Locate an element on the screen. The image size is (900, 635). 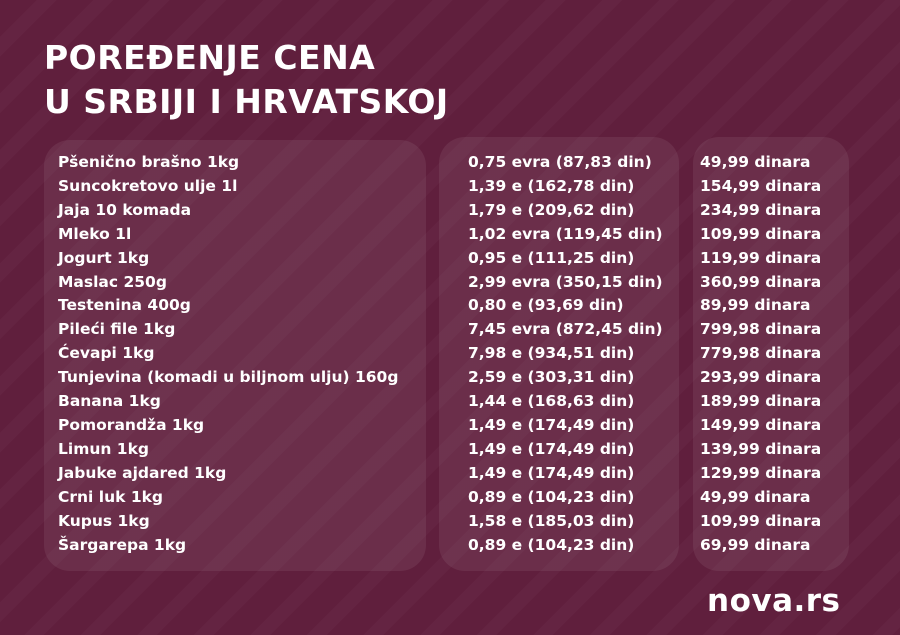
product-name: Jabuke ajdared 1kg is located at coordinates (142, 472).